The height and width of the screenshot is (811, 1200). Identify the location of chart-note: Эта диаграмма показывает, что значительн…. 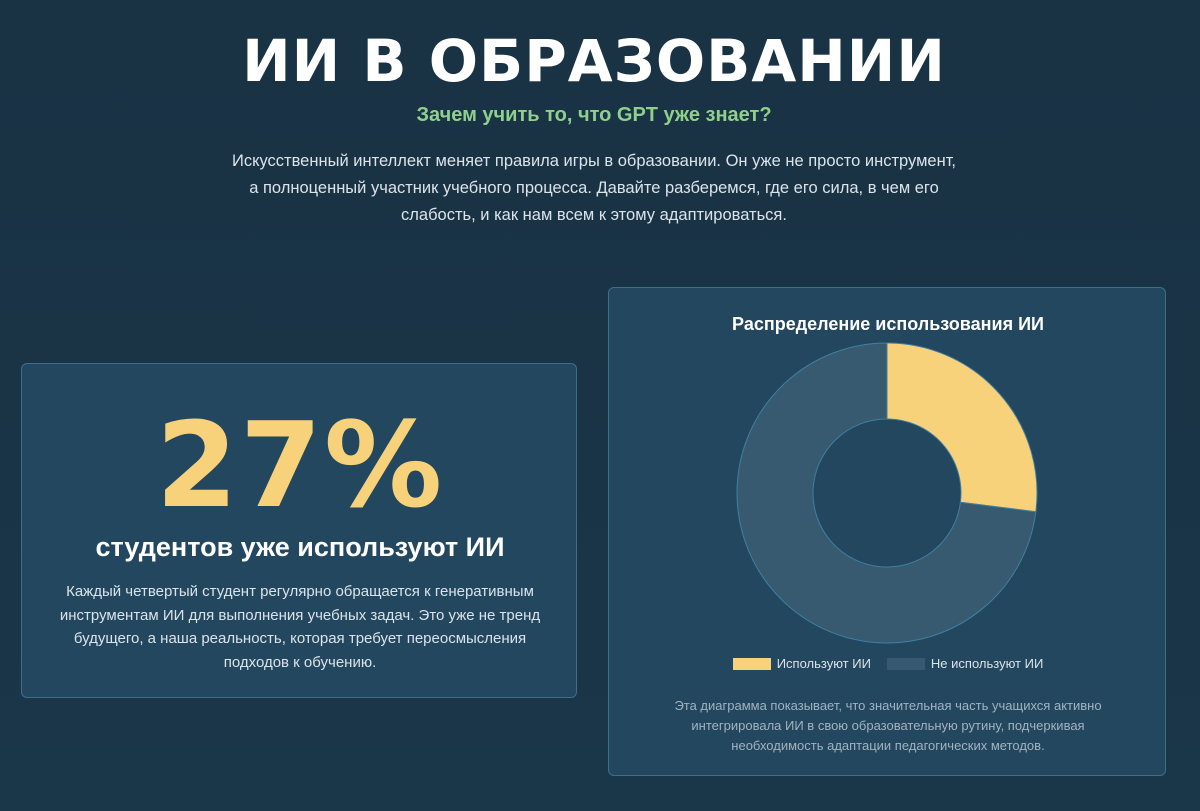
(888, 725).